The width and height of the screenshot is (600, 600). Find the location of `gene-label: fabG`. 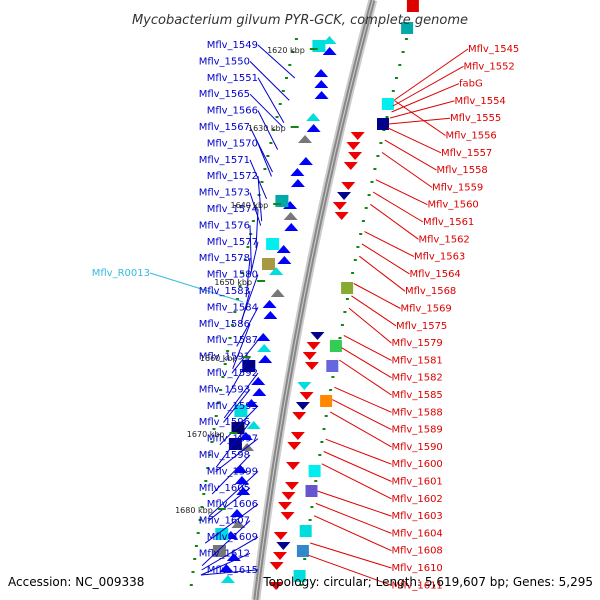

gene-label: fabG is located at coordinates (471, 84).